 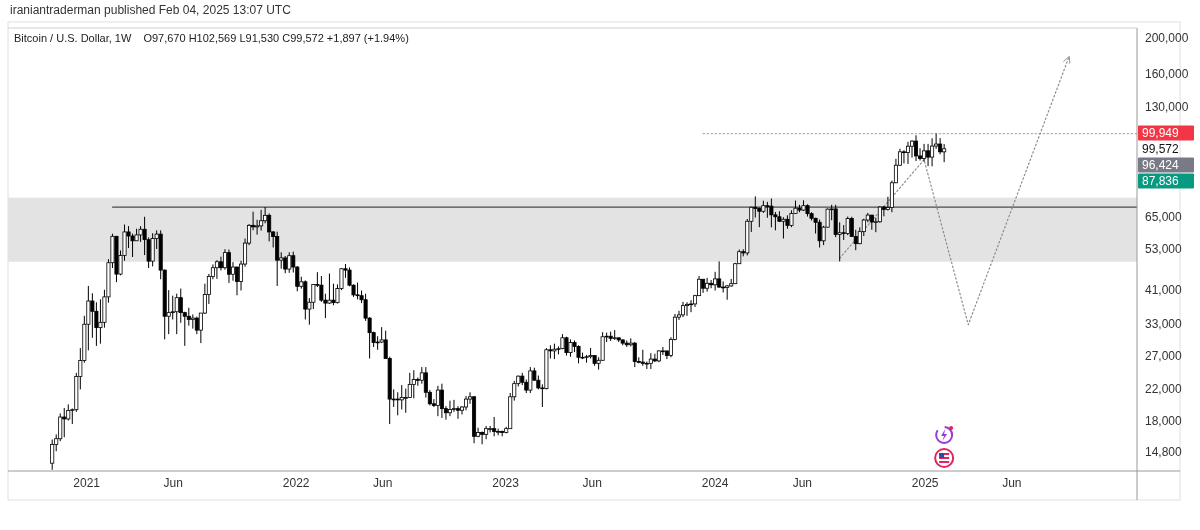 I want to click on y-tick-label: 18,000, so click(x=1164, y=420).